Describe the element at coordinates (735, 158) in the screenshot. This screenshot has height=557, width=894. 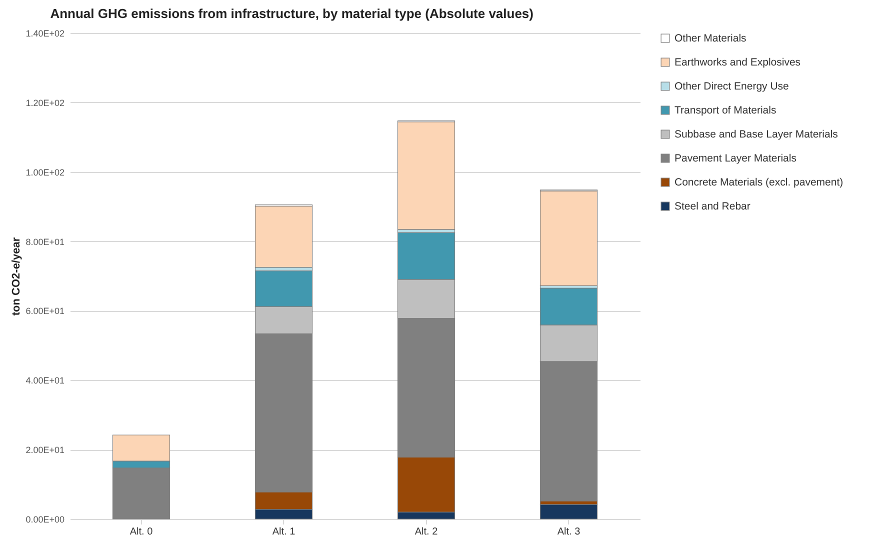
I see `legend-label: Pavement Layer Materials` at that location.